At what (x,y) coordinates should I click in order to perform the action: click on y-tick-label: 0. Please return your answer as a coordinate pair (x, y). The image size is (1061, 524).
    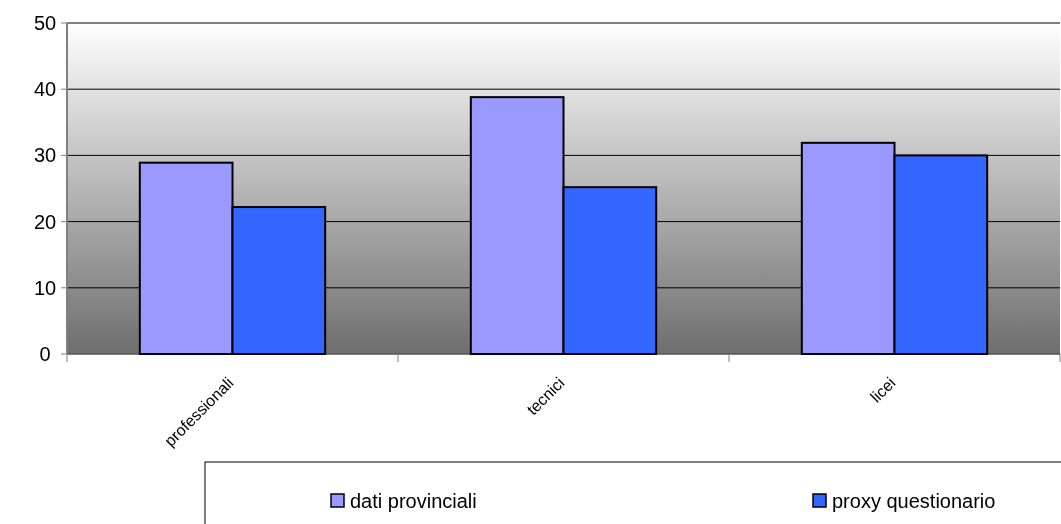
    Looking at the image, I should click on (45, 354).